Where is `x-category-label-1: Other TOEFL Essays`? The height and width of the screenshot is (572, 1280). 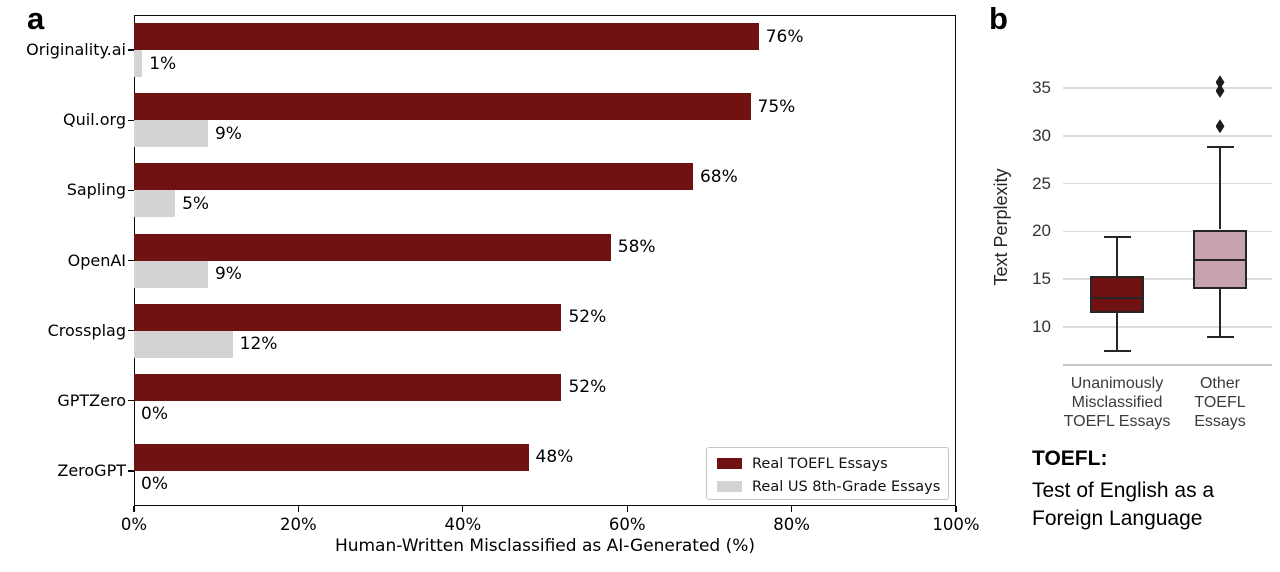 x-category-label-1: Other TOEFL Essays is located at coordinates (1220, 402).